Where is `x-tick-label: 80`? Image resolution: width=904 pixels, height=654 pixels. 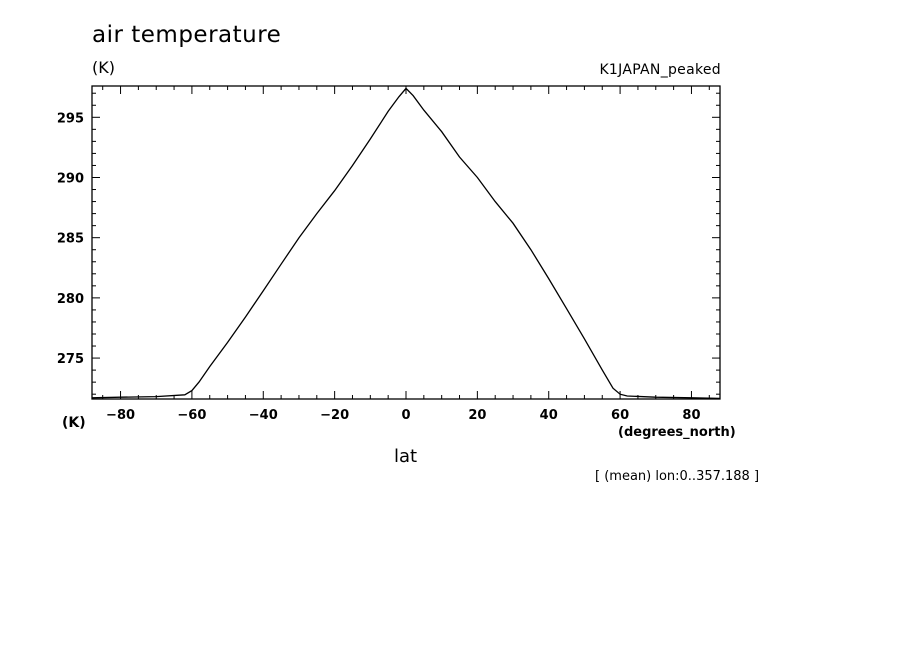 x-tick-label: 80 is located at coordinates (691, 415).